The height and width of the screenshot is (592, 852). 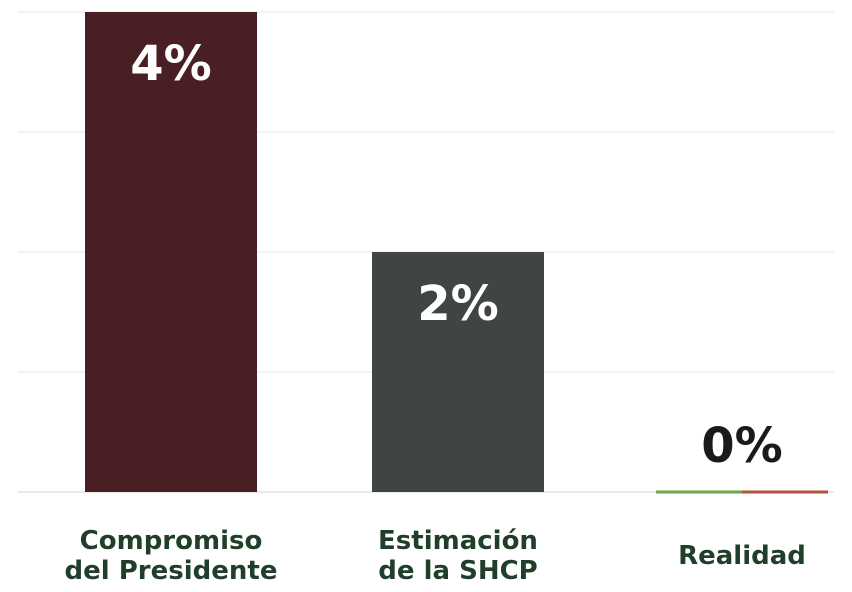 I want to click on data-label-2: 2%, so click(x=458, y=304).